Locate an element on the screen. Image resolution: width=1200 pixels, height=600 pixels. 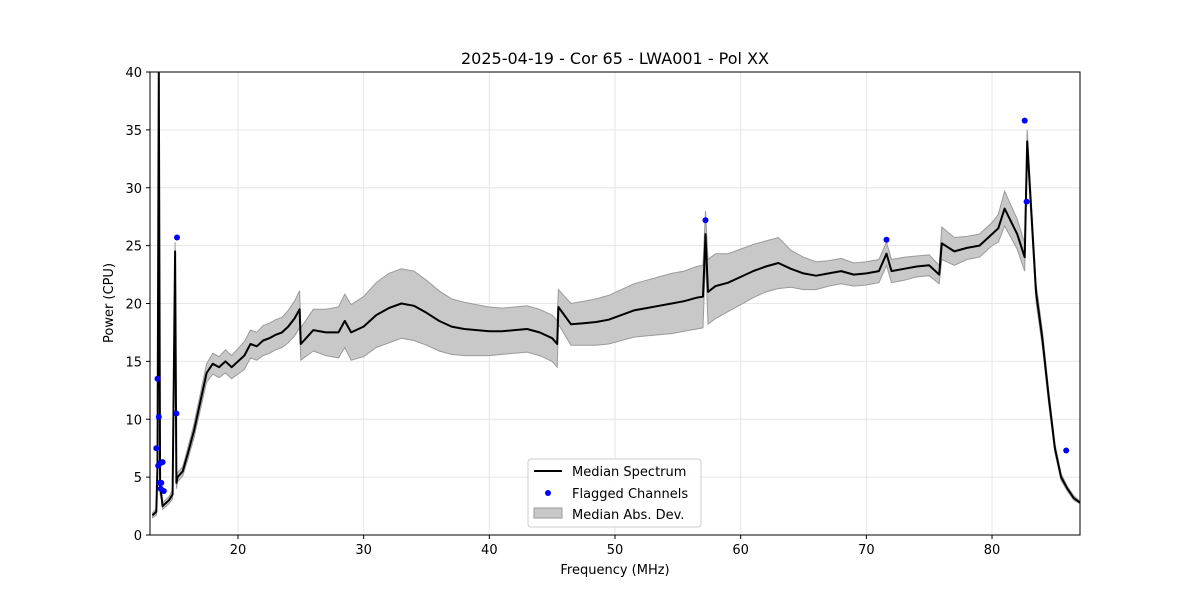
legend-mad-label: Median Abs. Dev. is located at coordinates (628, 515).